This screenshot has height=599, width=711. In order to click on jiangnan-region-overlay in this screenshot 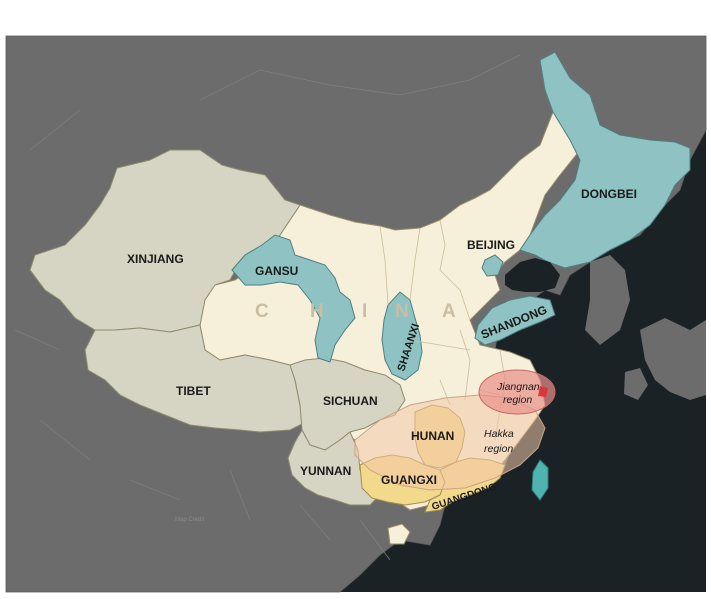, I will do `click(517, 392)`.